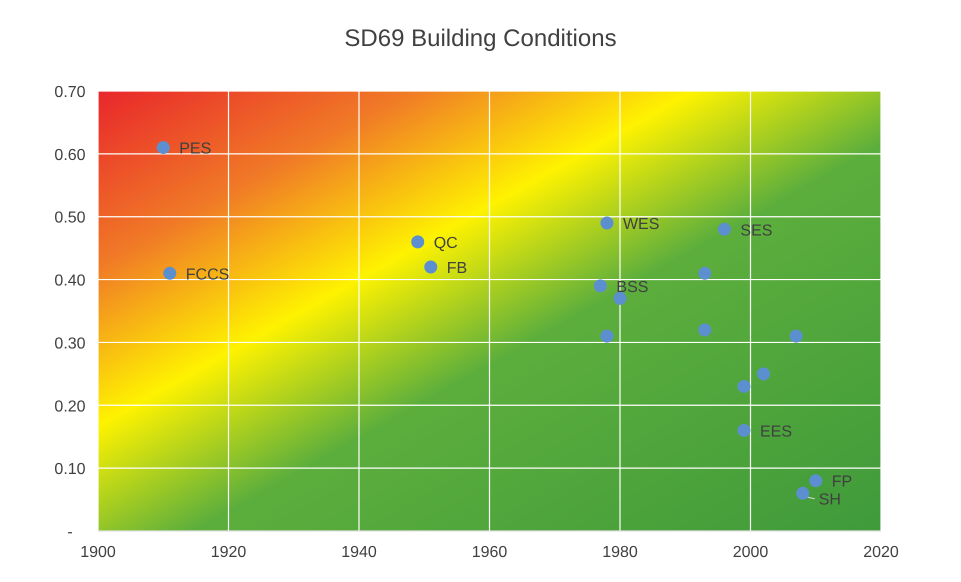 This screenshot has height=582, width=961. What do you see at coordinates (829, 500) in the screenshot?
I see `annotation: SH` at bounding box center [829, 500].